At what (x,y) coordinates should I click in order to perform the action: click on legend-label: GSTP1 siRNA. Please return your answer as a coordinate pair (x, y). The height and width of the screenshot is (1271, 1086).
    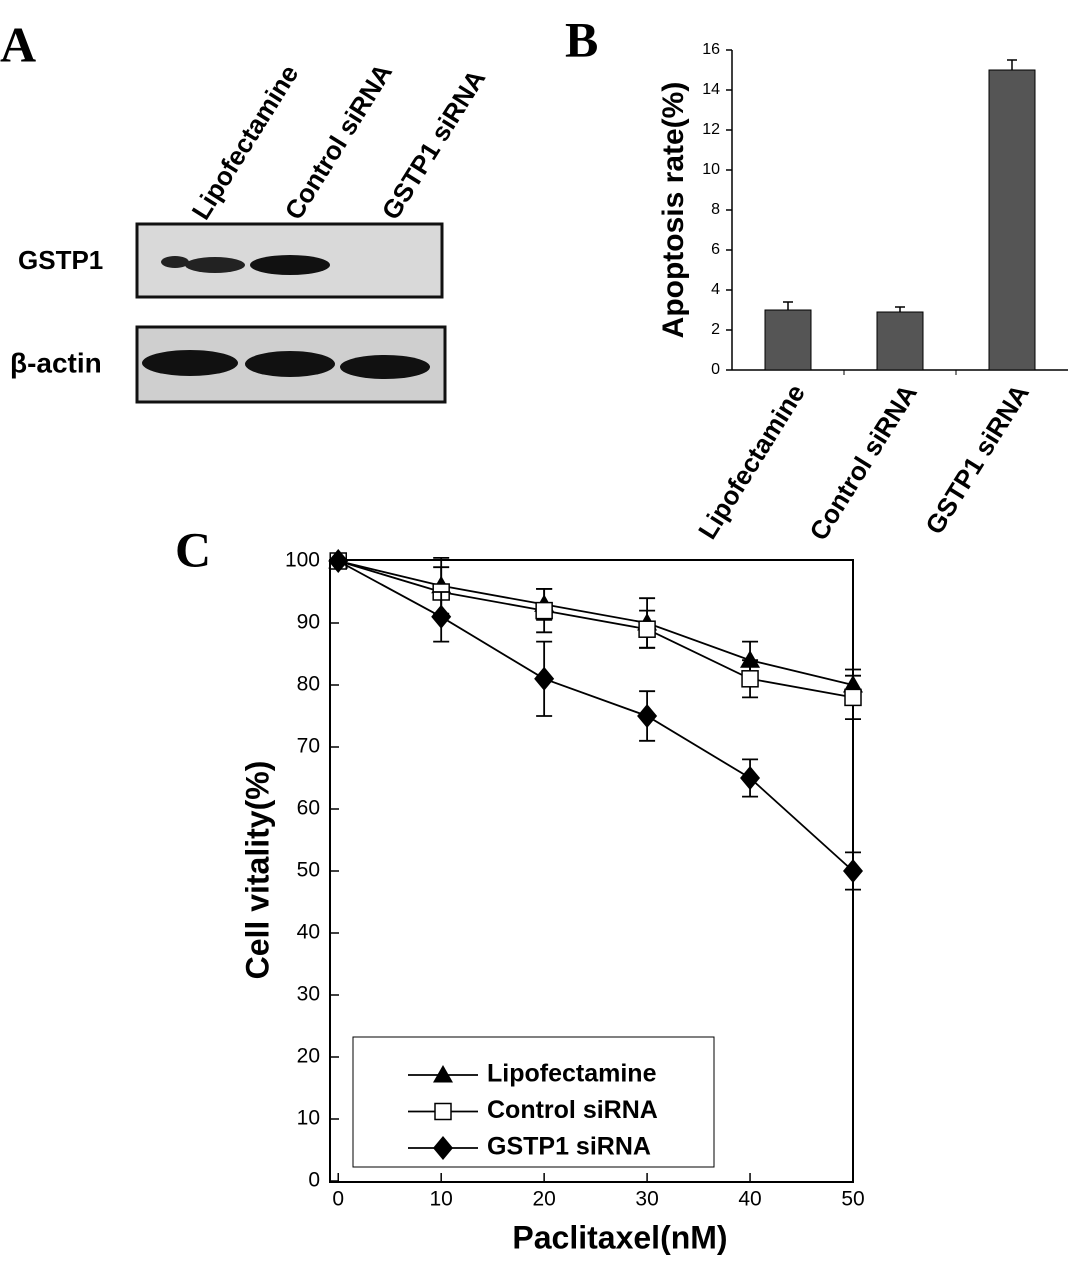
    Looking at the image, I should click on (569, 1147).